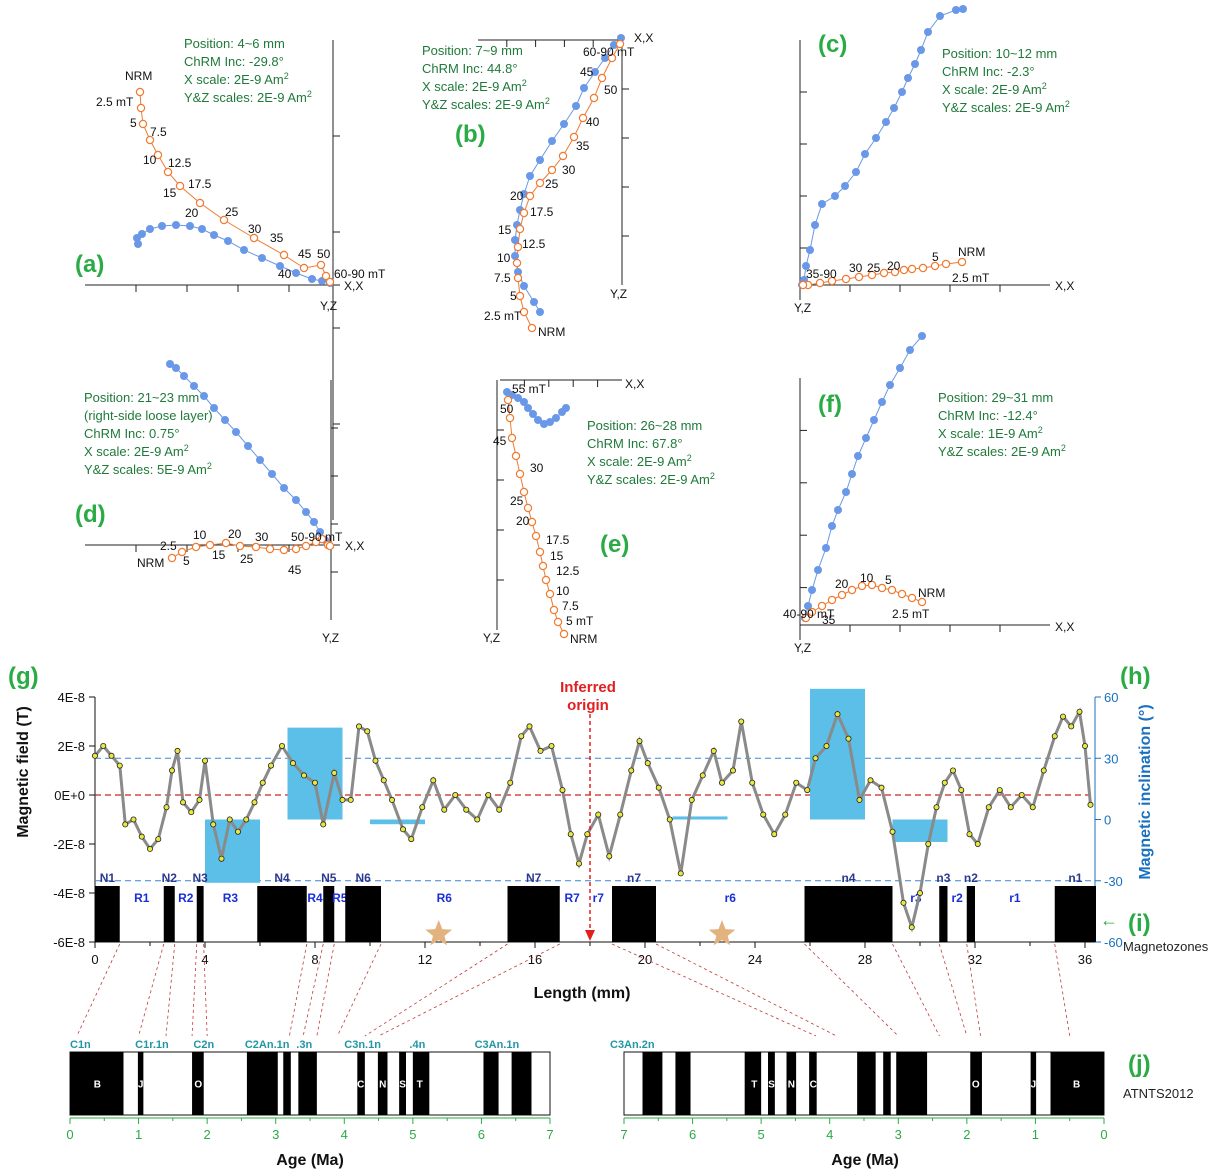 This screenshot has height=1170, width=1225. I want to click on polarity-event-label: O, so click(198, 1085).